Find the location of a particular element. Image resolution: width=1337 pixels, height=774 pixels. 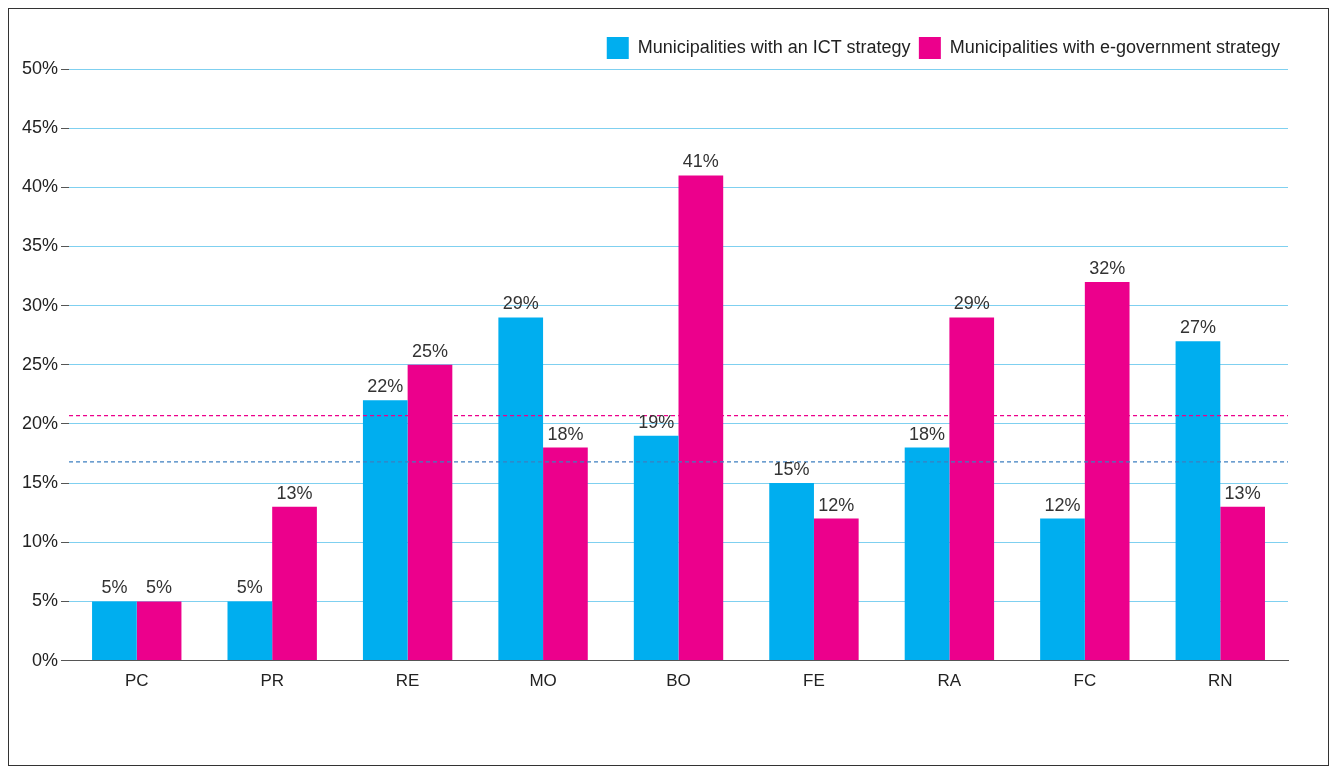

legend-label: Municipalities with e-government strategy is located at coordinates (1115, 46).